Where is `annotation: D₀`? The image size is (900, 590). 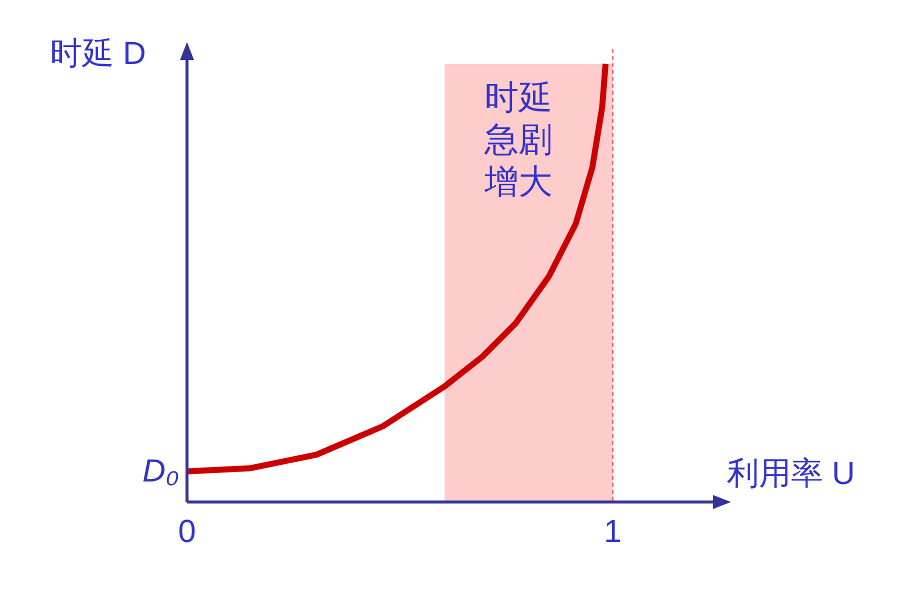
annotation: D₀ is located at coordinates (160, 470).